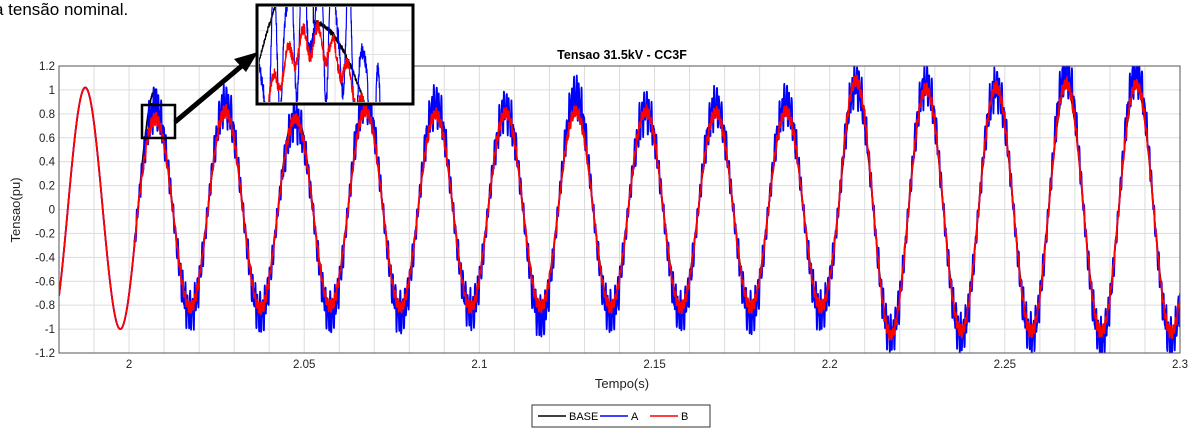 The image size is (1199, 430). Describe the element at coordinates (15, 209) in the screenshot. I see `y-axis-label: Tensao(pu)` at that location.